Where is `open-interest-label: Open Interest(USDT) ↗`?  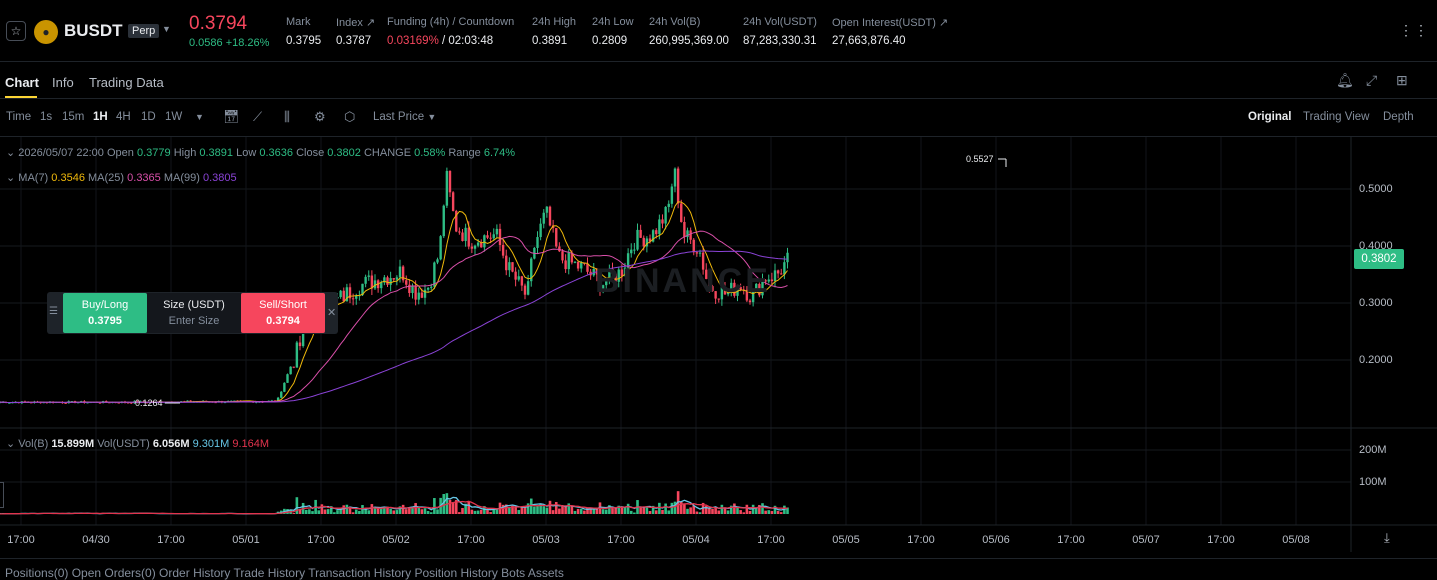 open-interest-label: Open Interest(USDT) ↗ is located at coordinates (890, 23).